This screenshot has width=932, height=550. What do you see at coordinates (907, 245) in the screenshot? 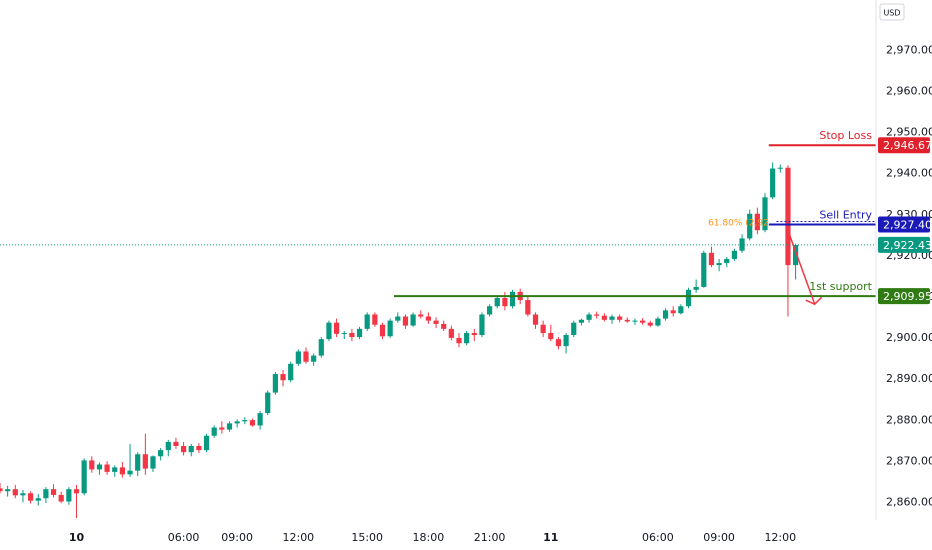
I see `current-price-badge-text: 2,922.43` at bounding box center [907, 245].